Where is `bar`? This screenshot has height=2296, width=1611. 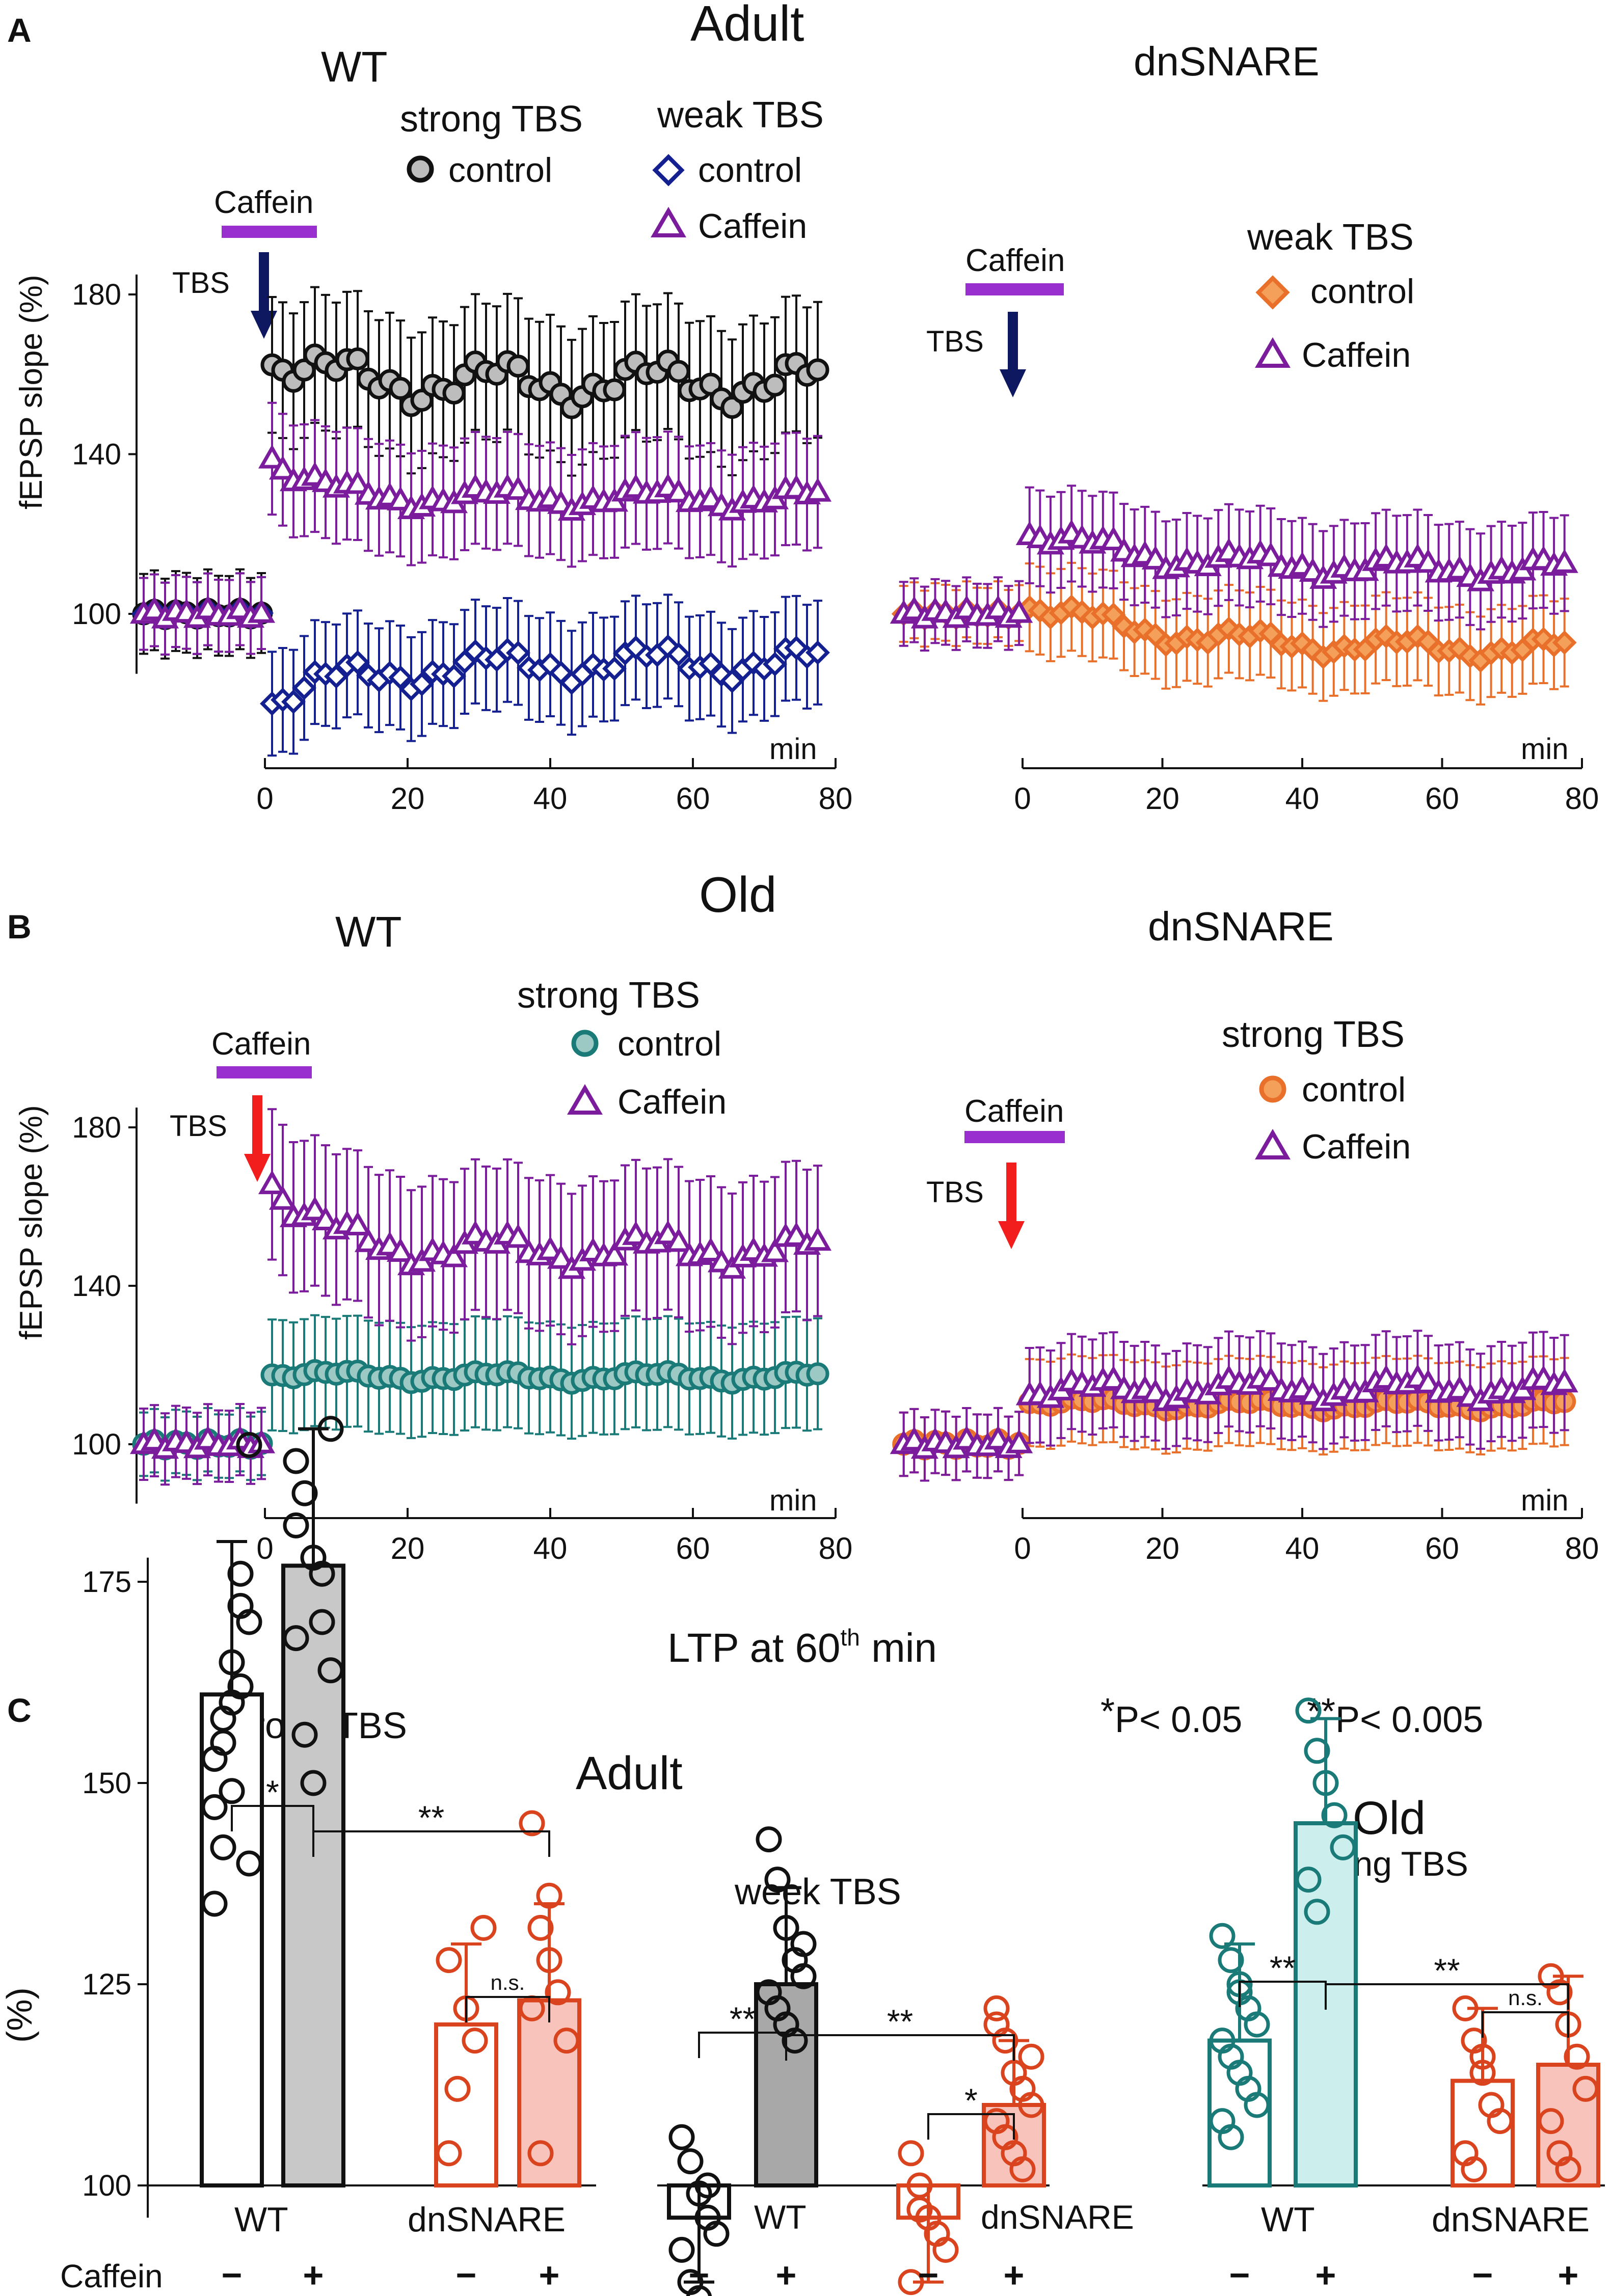 bar is located at coordinates (1568, 2125).